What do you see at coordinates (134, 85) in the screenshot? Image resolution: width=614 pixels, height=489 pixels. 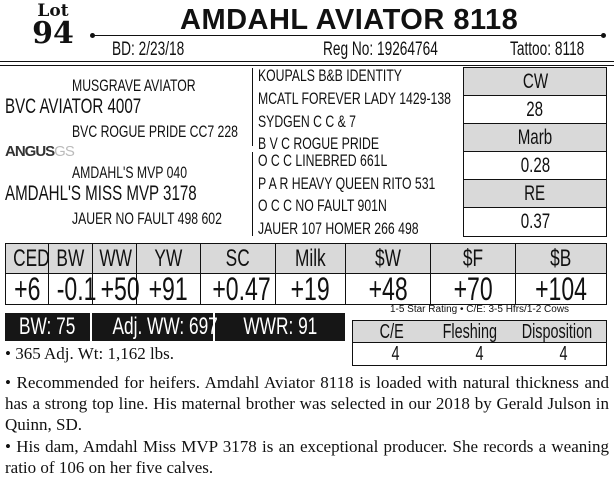 I see `sire-sire: MUSGRAVE AVIATOR` at bounding box center [134, 85].